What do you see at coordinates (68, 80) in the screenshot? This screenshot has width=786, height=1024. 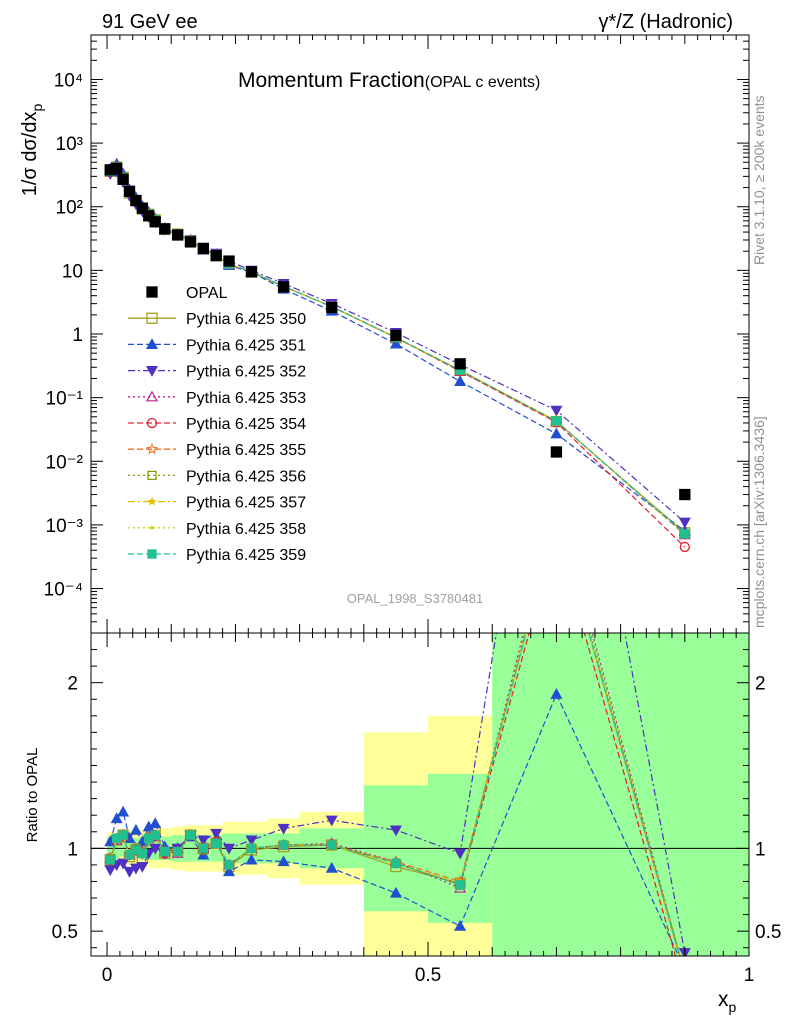 I see `main-ytick-label-0: 10⁴` at bounding box center [68, 80].